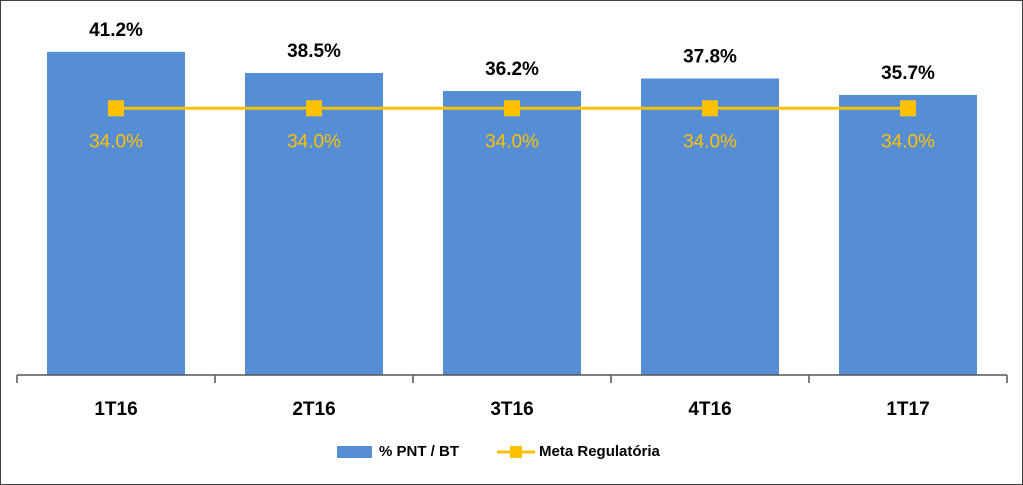 Image resolution: width=1023 pixels, height=485 pixels. What do you see at coordinates (907, 409) in the screenshot?
I see `x-tick-label: 1T17` at bounding box center [907, 409].